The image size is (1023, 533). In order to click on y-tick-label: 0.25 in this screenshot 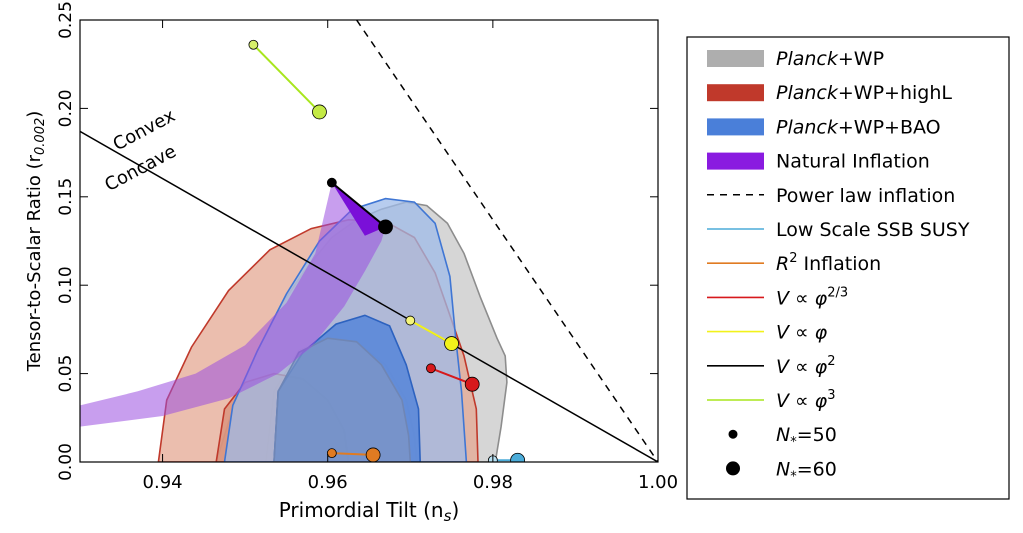, I will do `click(66, 20)`.